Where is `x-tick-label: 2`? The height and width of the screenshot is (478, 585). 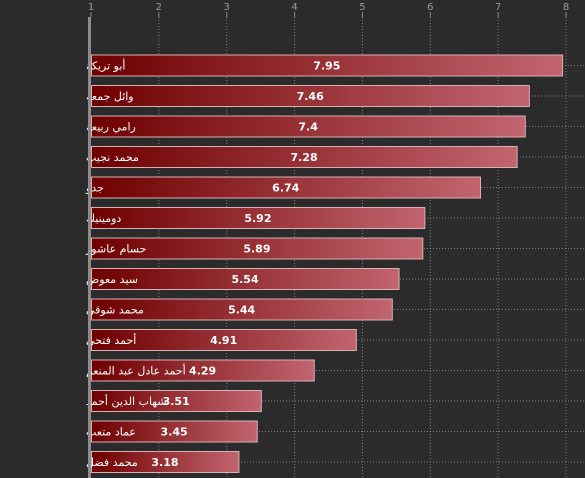 x-tick-label: 2 is located at coordinates (159, 7).